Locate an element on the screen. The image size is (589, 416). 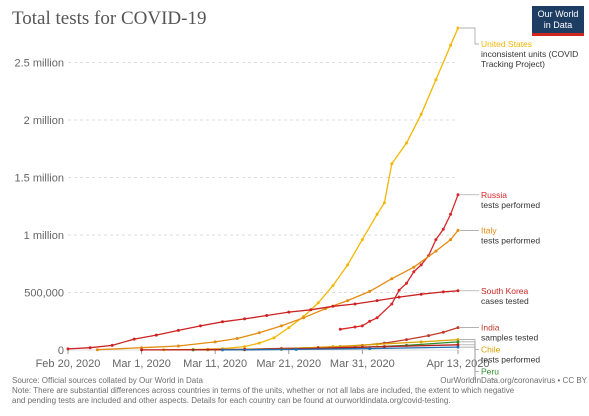
x-tick-label: Feb 20, 2020 is located at coordinates (68, 364).